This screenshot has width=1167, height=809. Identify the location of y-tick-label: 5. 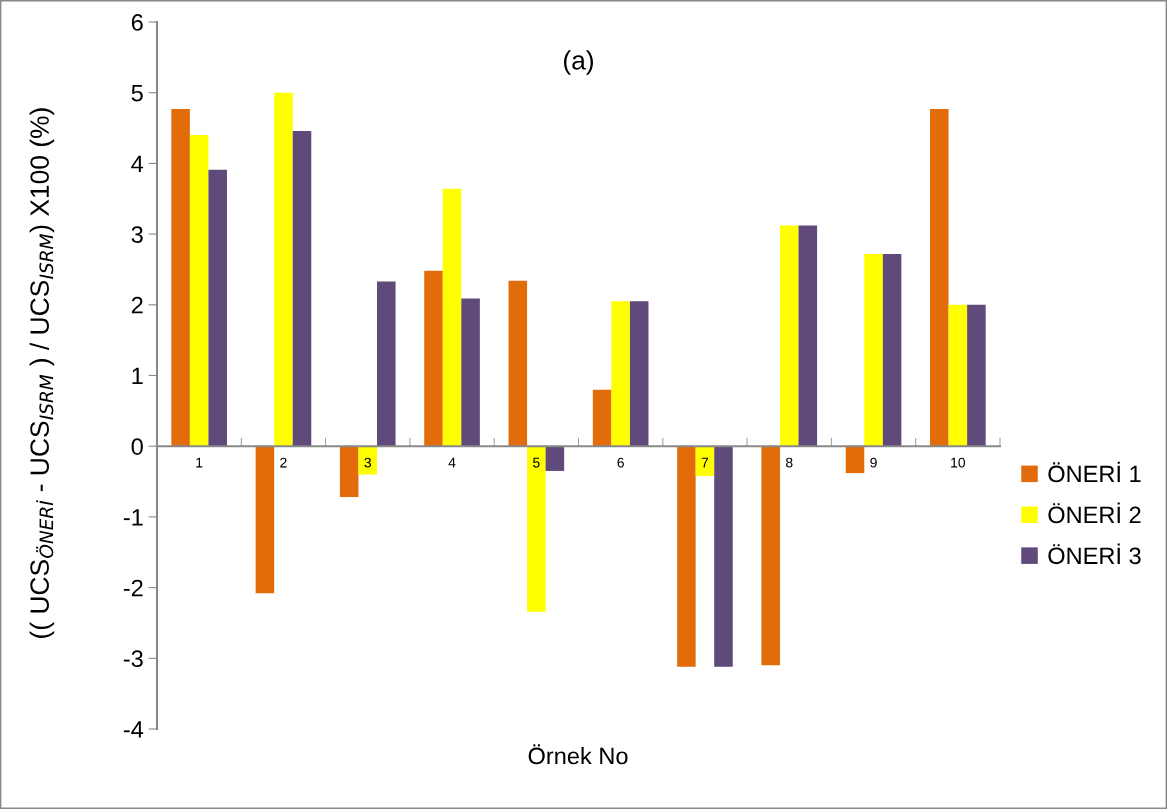
(137, 93).